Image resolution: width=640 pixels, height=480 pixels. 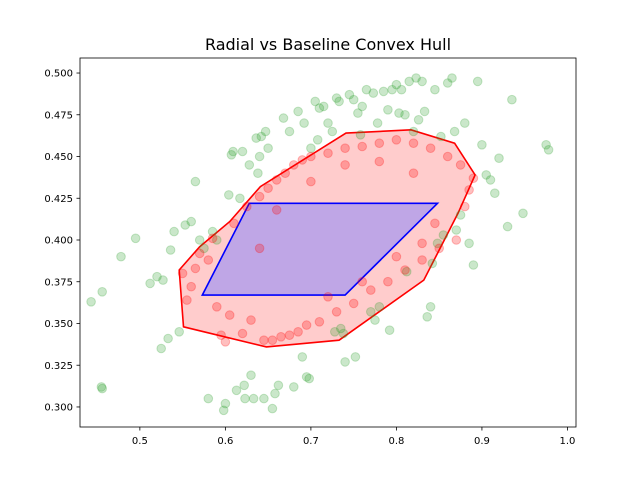 I want to click on y-tick-label: 0.450, so click(x=58, y=157).